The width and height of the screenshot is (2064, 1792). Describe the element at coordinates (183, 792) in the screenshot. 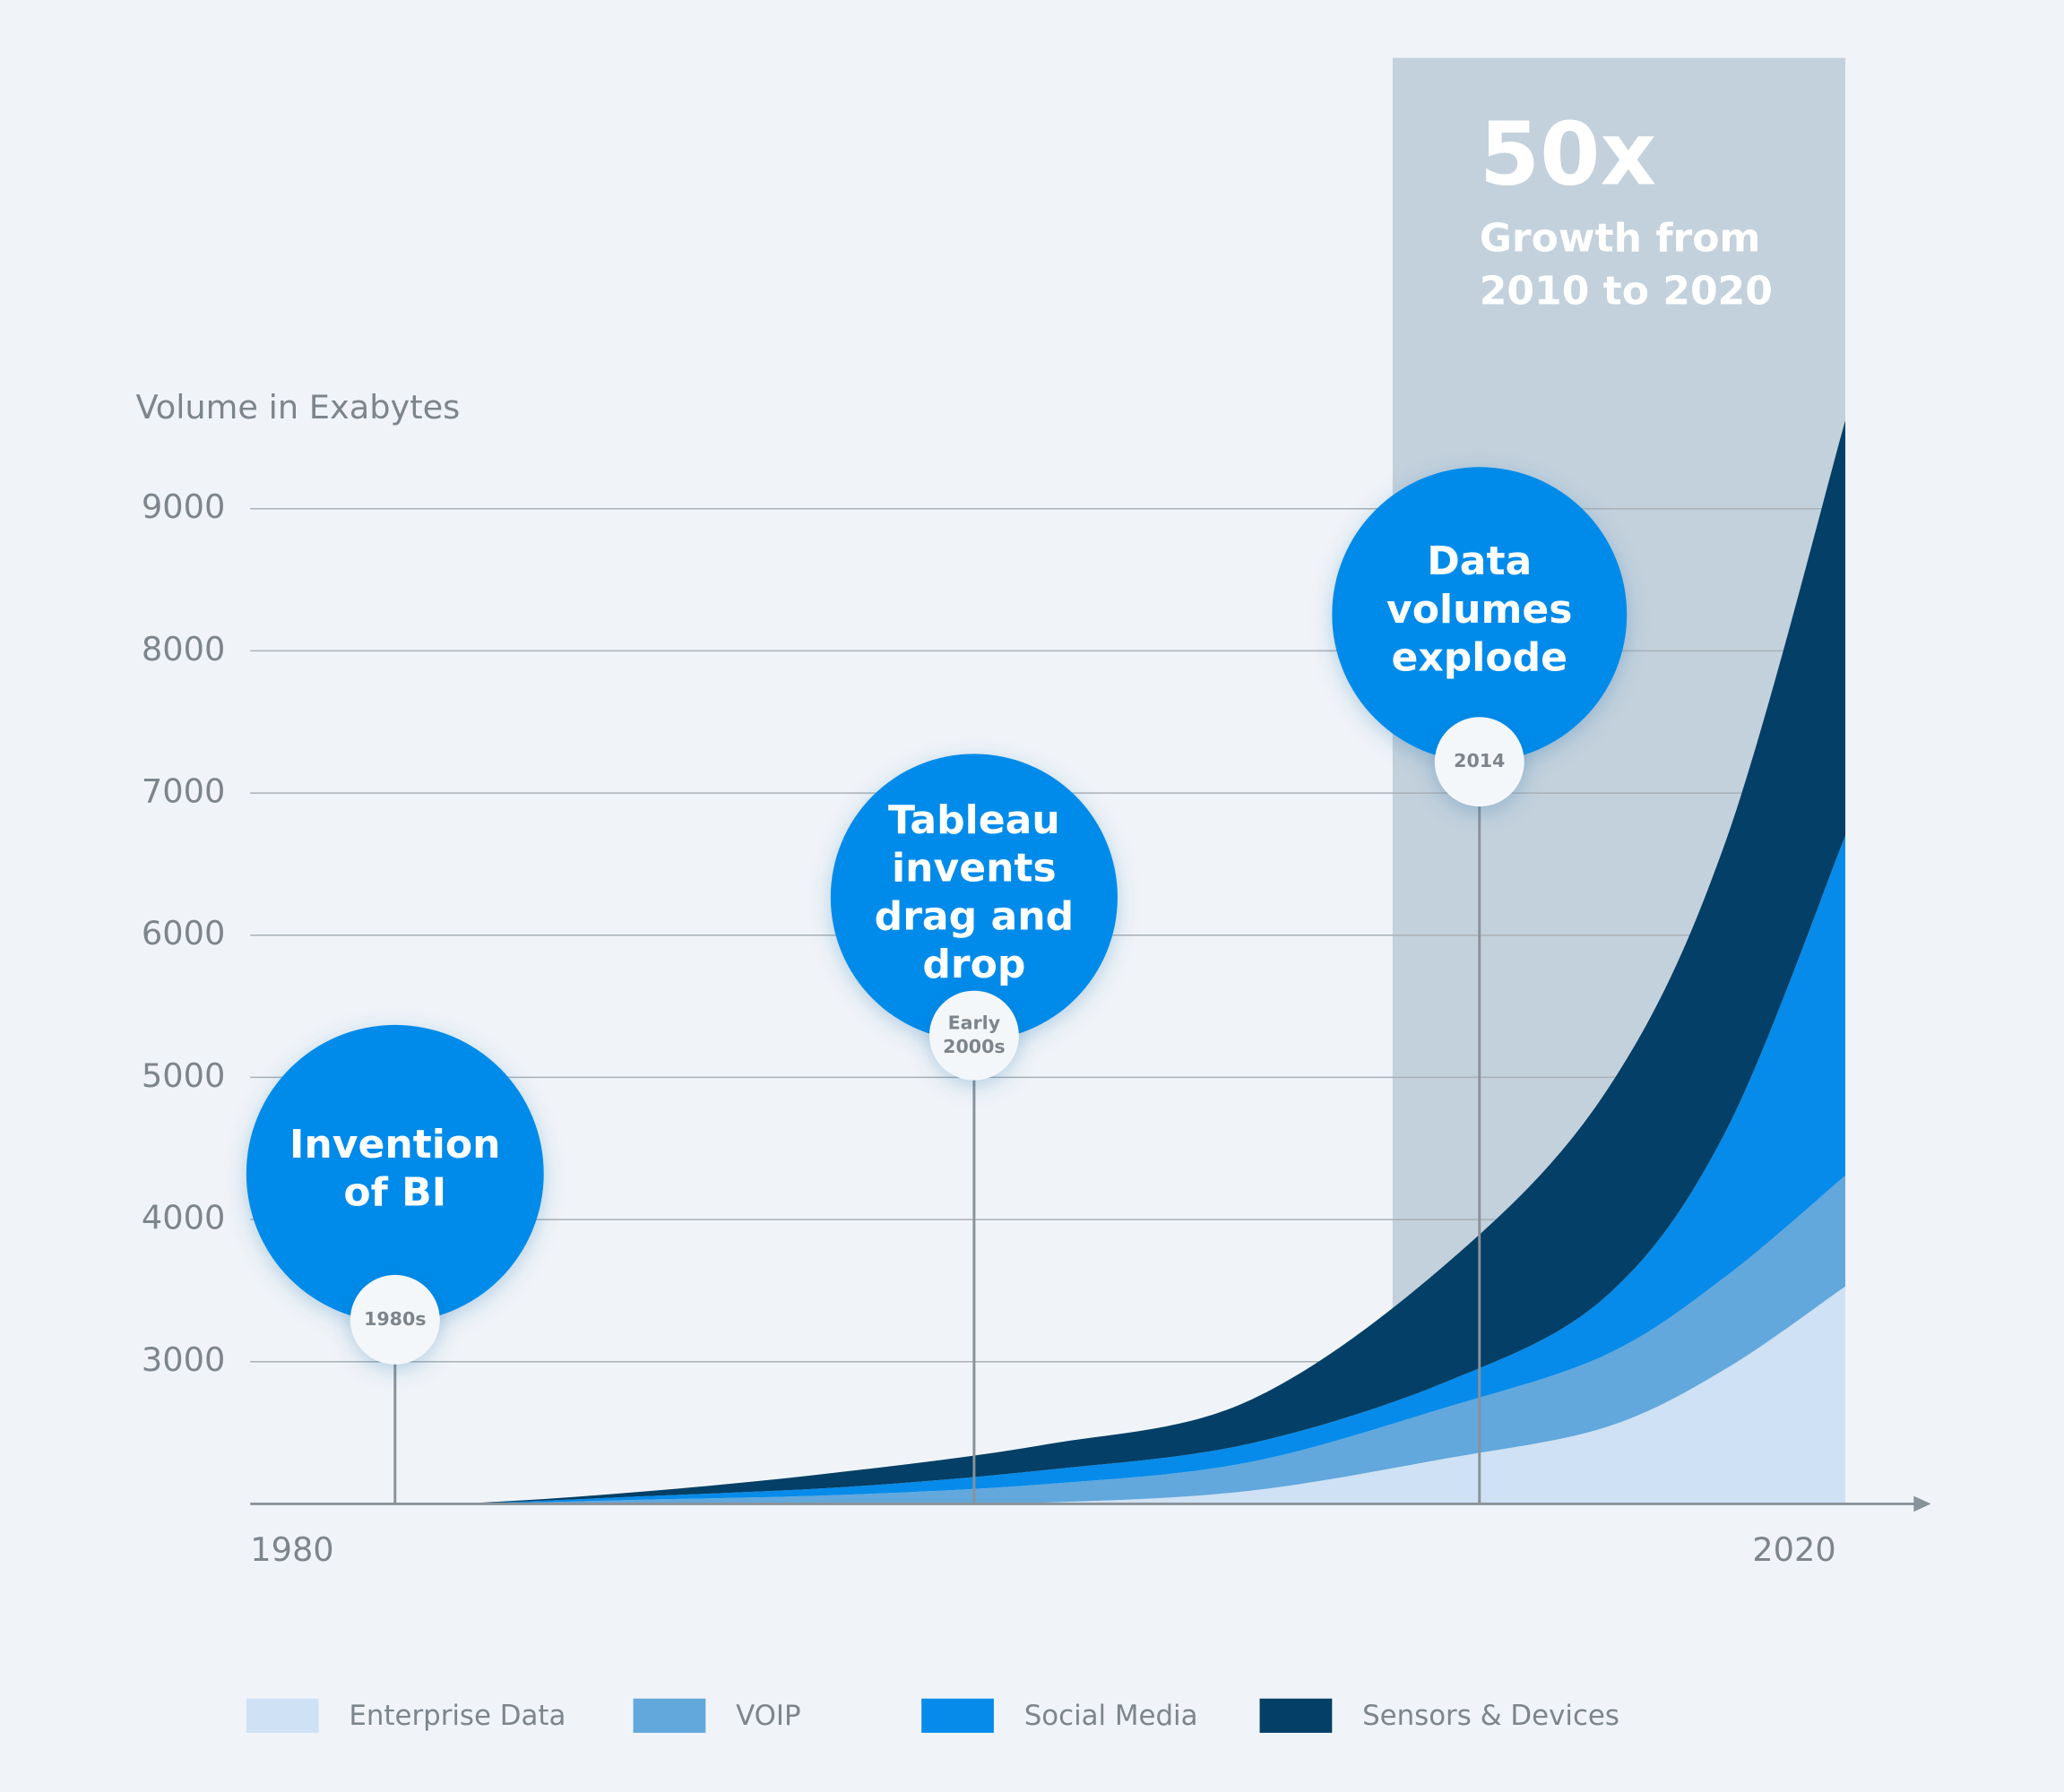

I see `y-tick-label: 7000` at that location.